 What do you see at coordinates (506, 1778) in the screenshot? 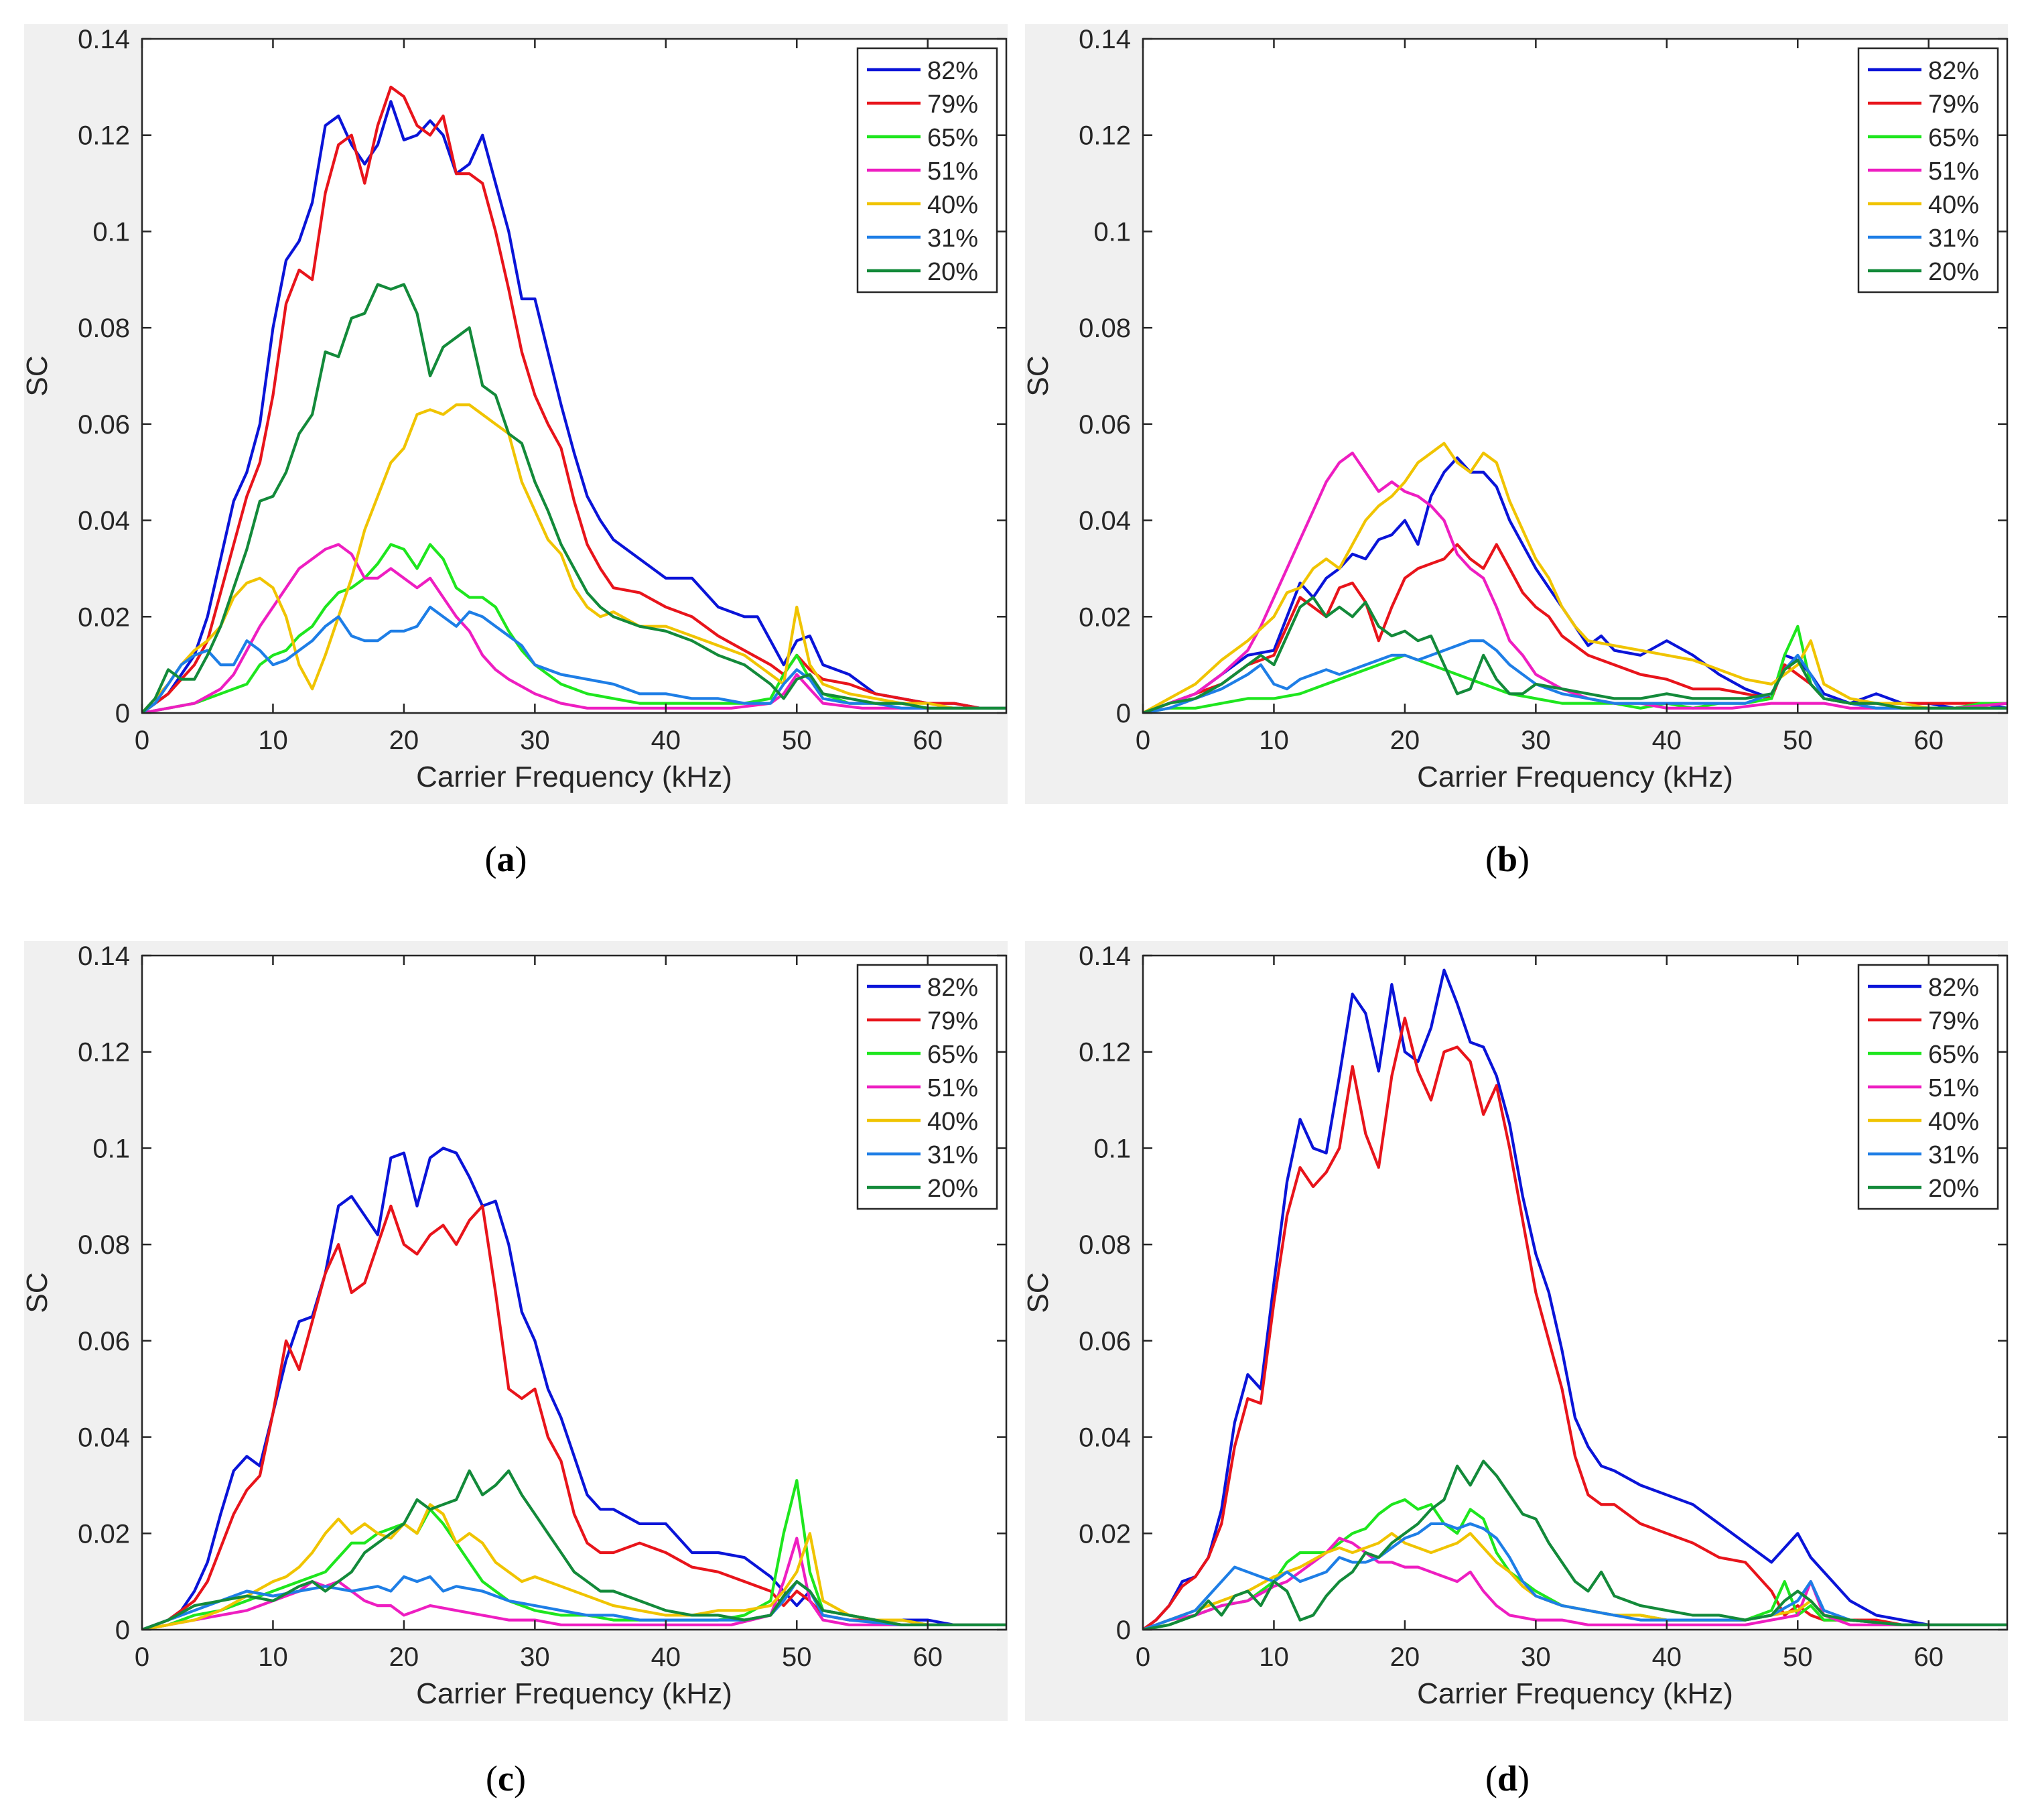
I see `panel-caption: (c)` at bounding box center [506, 1778].